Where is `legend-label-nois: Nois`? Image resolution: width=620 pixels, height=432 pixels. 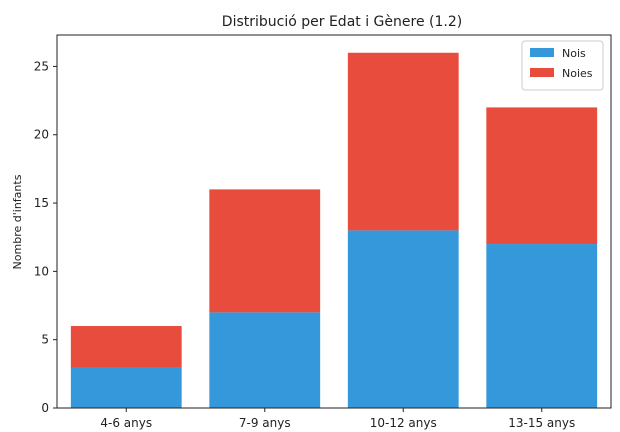 legend-label-nois: Nois is located at coordinates (574, 53).